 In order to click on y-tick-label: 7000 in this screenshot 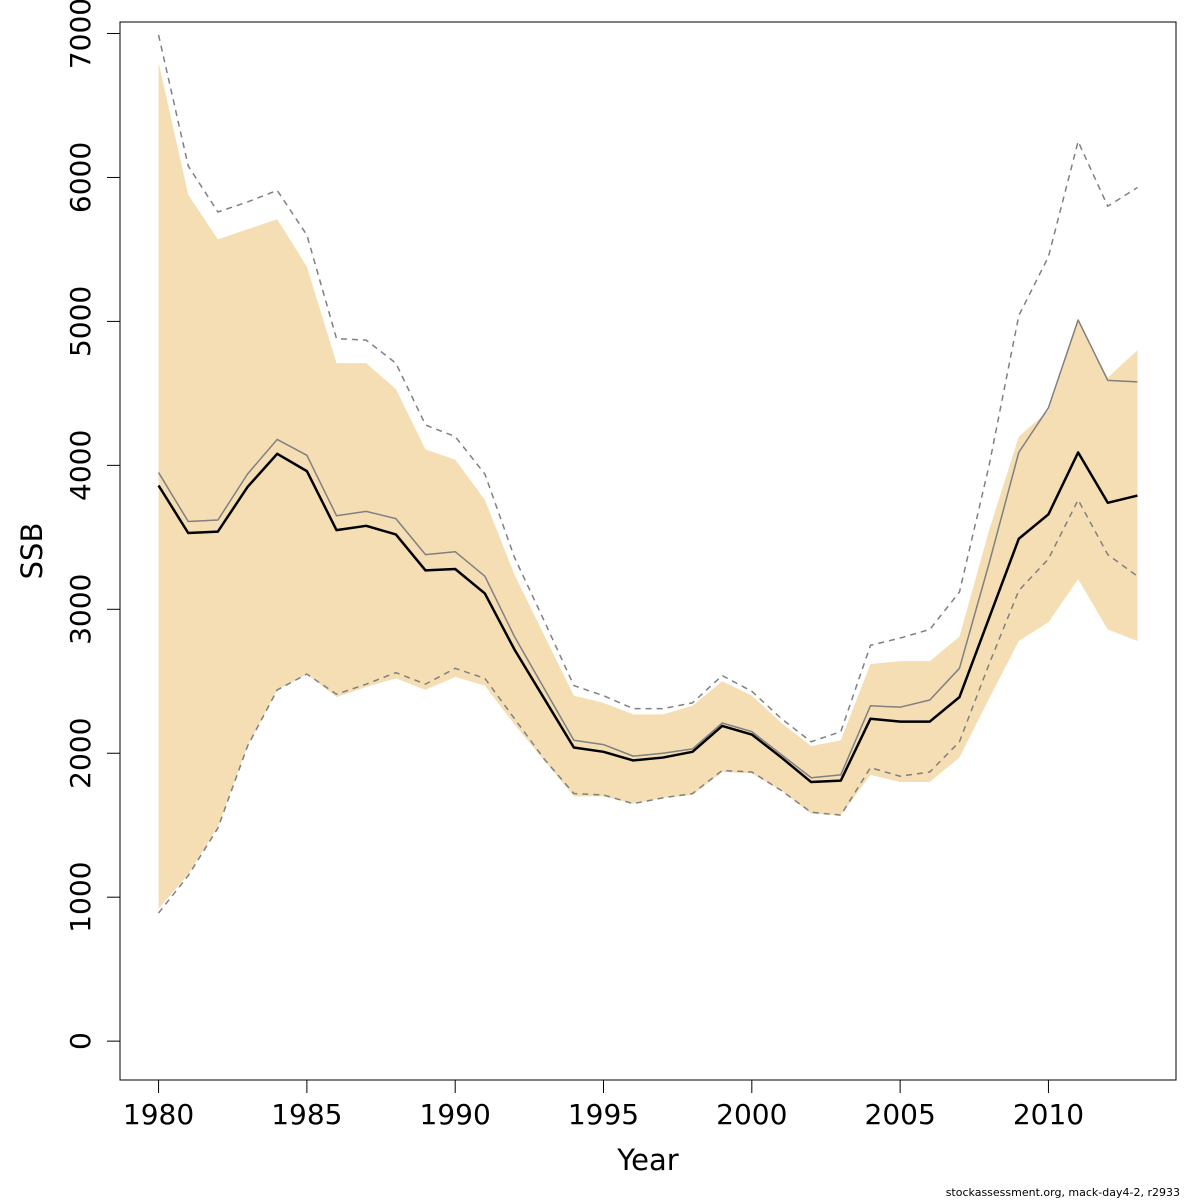, I will do `click(80, 34)`.